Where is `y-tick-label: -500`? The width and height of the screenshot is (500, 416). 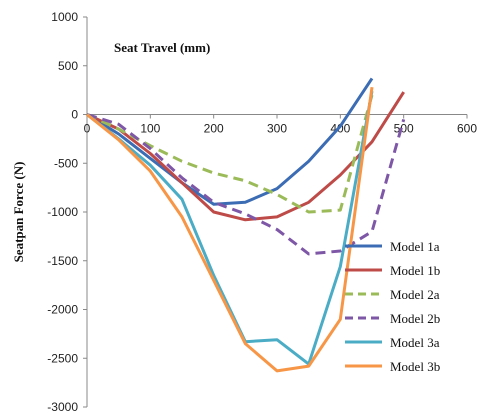 y-tick-label: -500 is located at coordinates (66, 163).